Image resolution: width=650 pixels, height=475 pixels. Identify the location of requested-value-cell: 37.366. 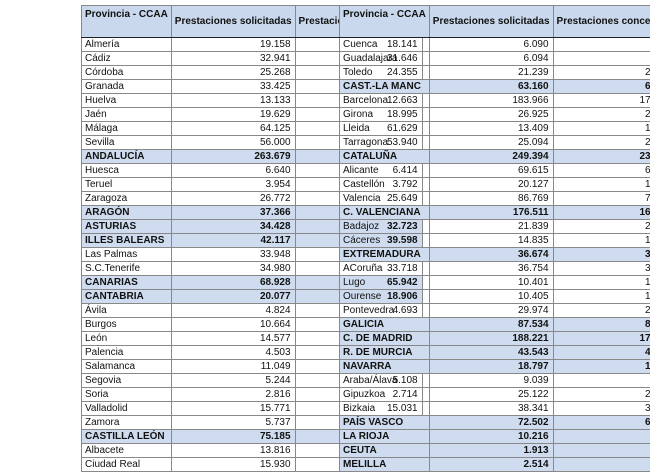
(233, 212).